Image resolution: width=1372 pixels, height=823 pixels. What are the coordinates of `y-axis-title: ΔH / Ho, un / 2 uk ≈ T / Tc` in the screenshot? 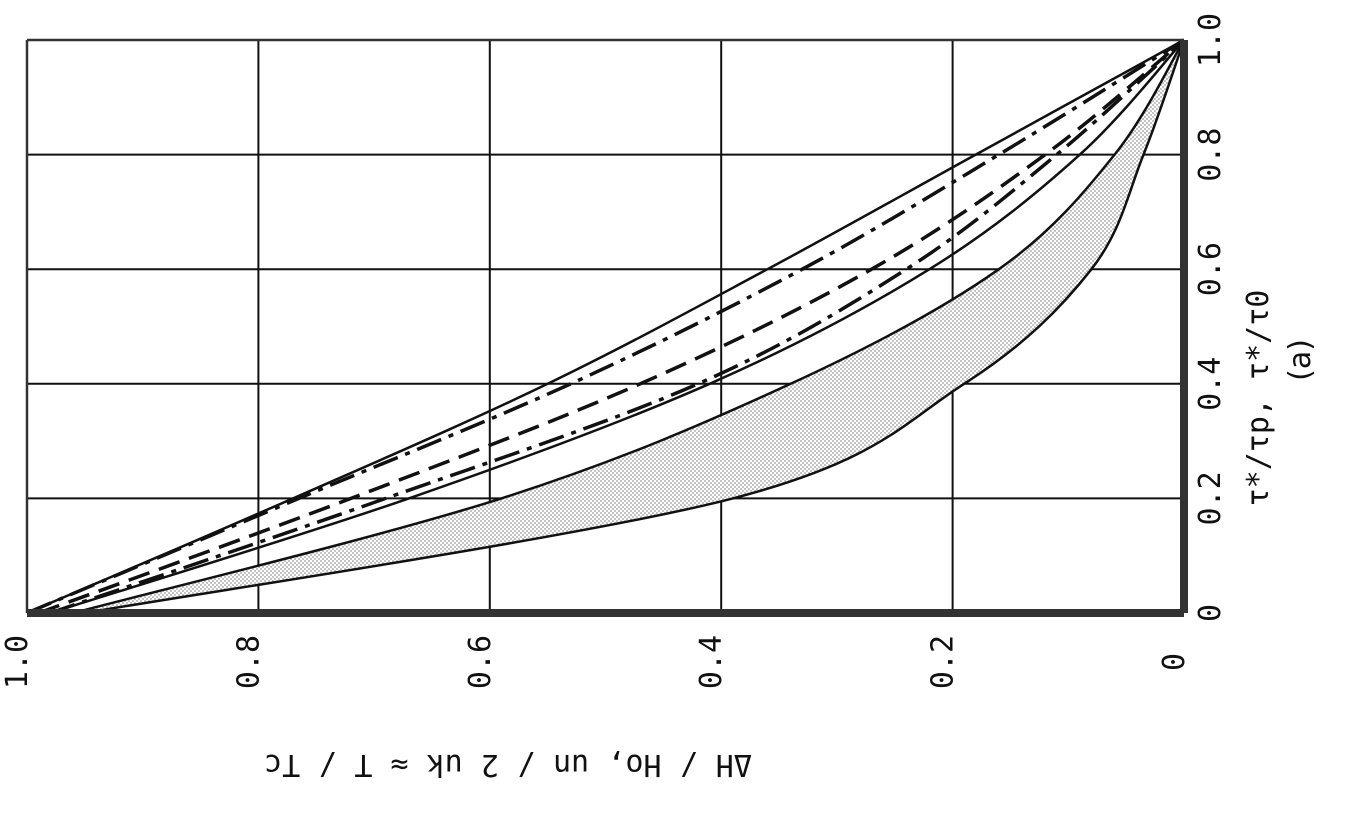 It's located at (508, 764).